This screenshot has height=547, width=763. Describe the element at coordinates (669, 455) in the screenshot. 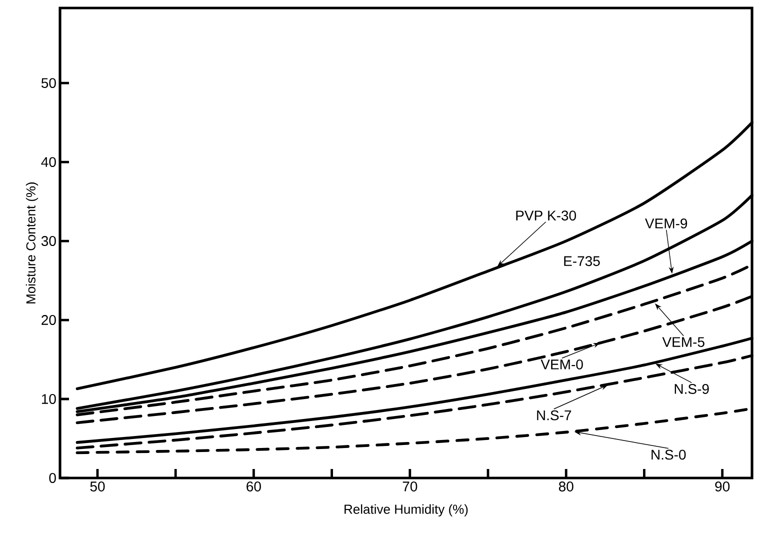

I see `annotation: N.S-0` at that location.